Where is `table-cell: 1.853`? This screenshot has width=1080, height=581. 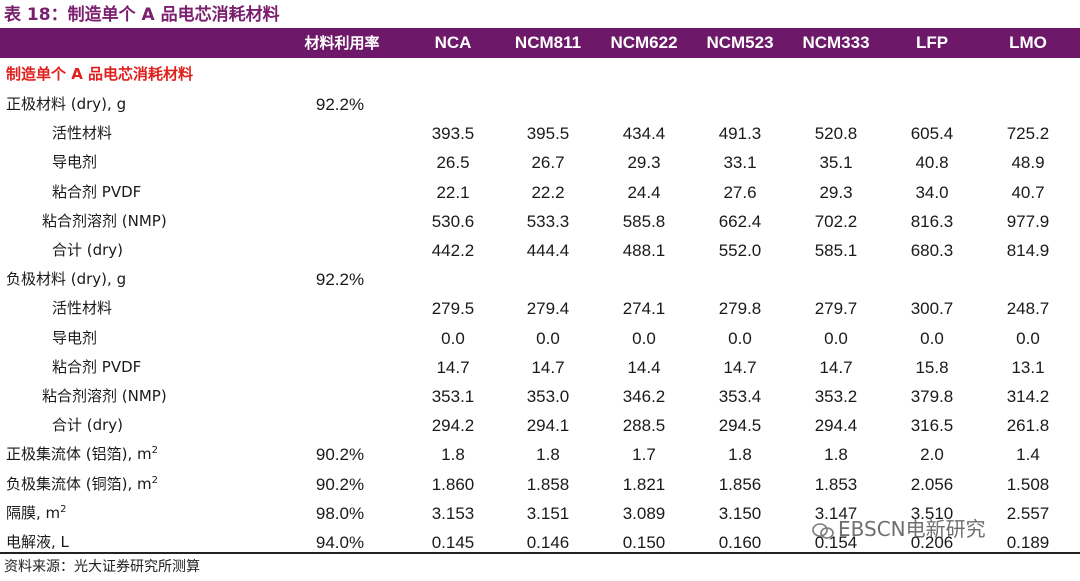
table-cell: 1.853 is located at coordinates (836, 484).